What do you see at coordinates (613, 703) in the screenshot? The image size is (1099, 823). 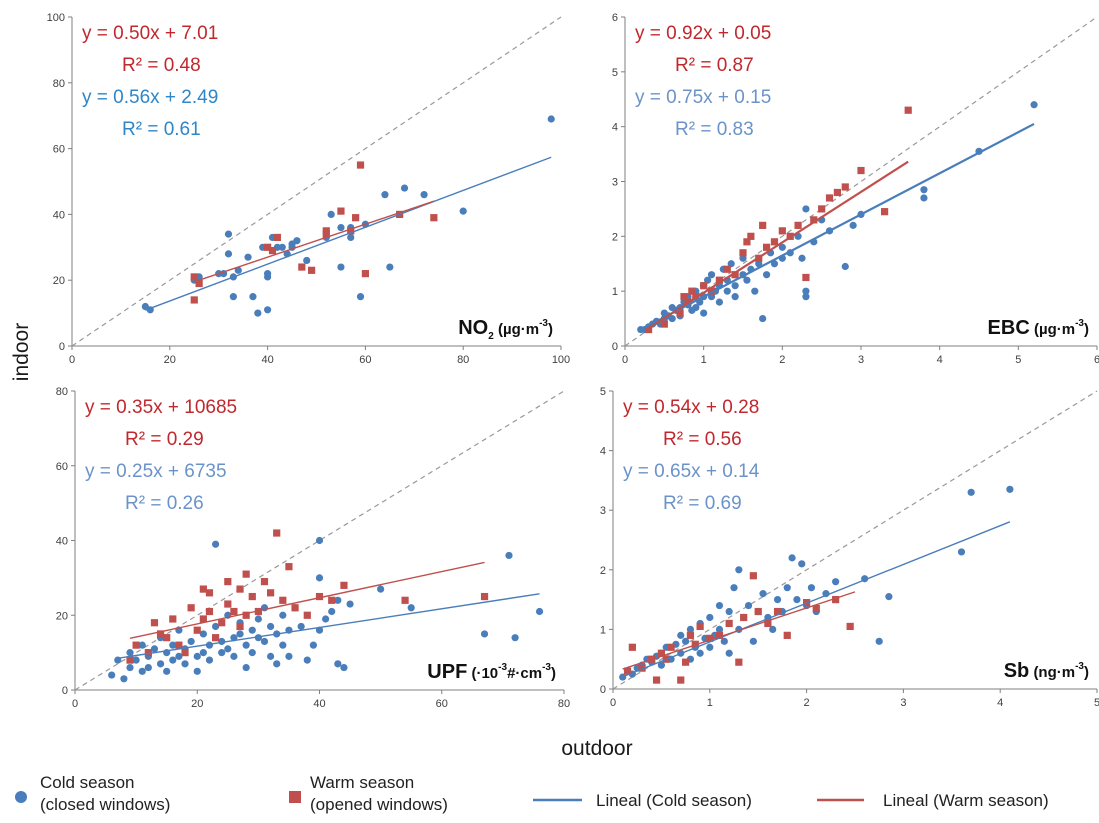 I see `x-tick-label: 0` at bounding box center [613, 703].